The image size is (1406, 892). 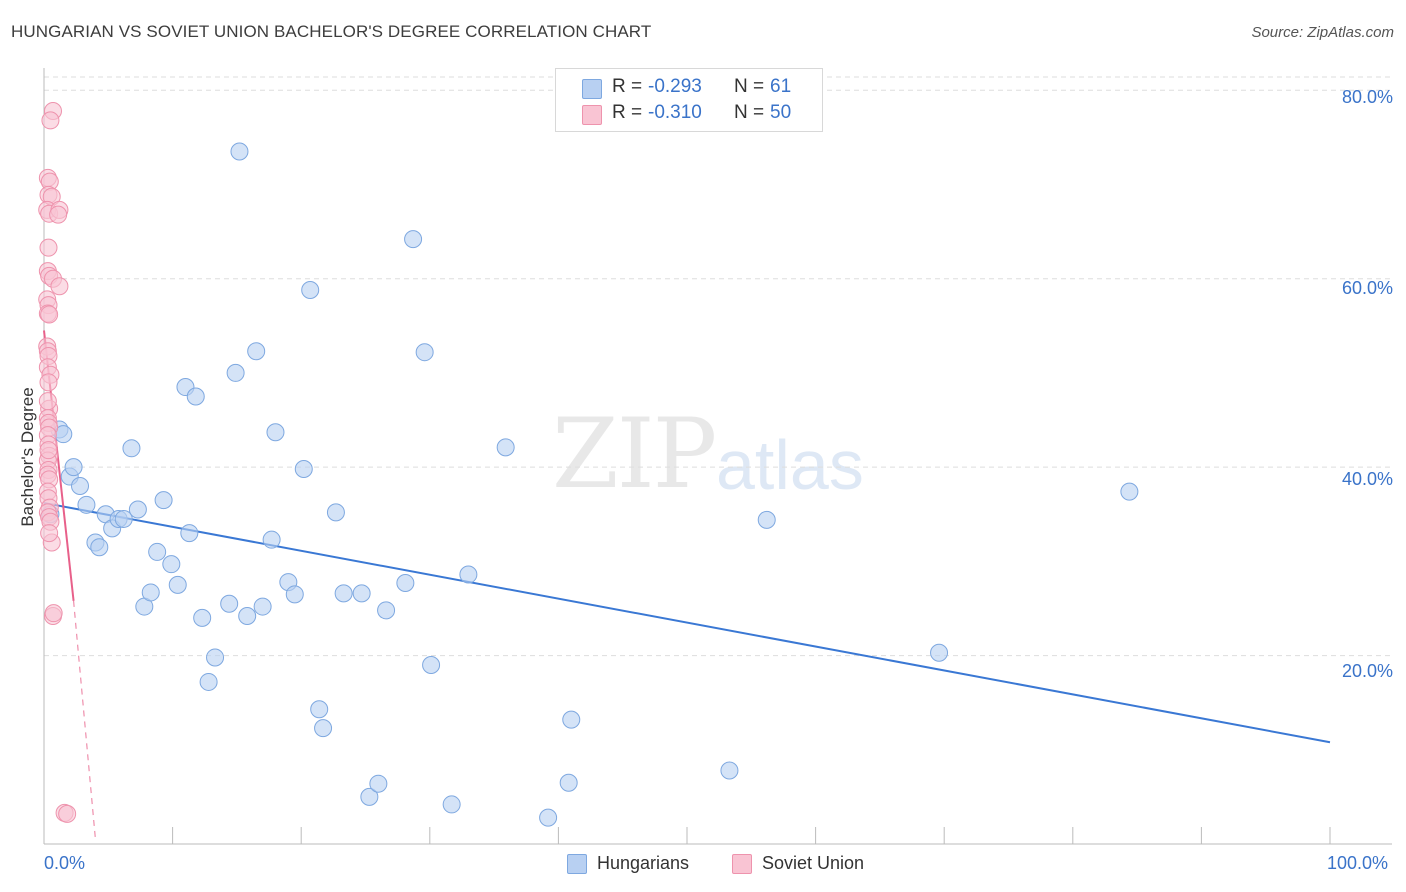 What do you see at coordinates (27, 457) in the screenshot?
I see `y-axis-label: Bachelor's Degree` at bounding box center [27, 457].